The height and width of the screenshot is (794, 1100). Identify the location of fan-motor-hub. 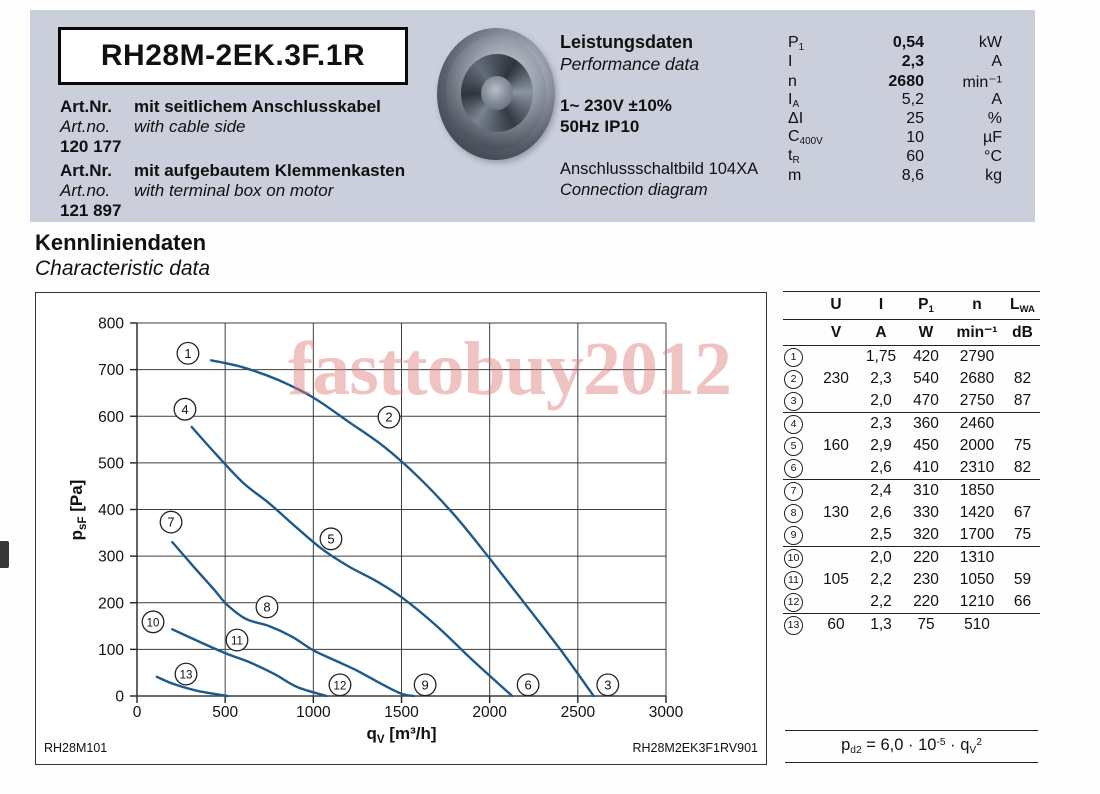
(497, 93).